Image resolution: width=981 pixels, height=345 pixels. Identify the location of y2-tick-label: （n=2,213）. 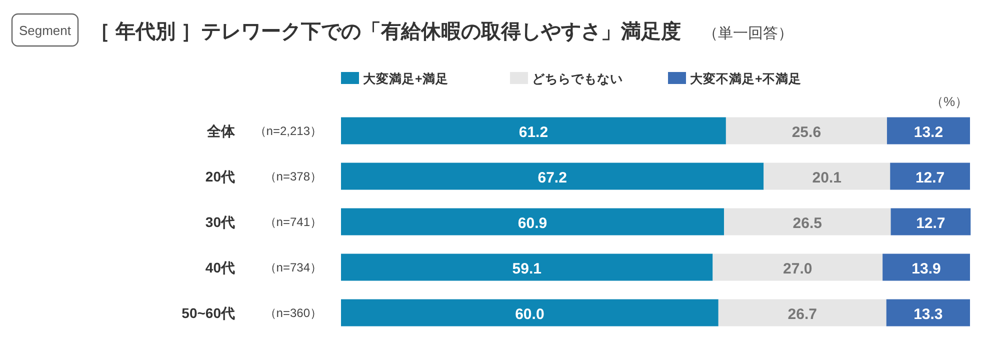
(288, 131).